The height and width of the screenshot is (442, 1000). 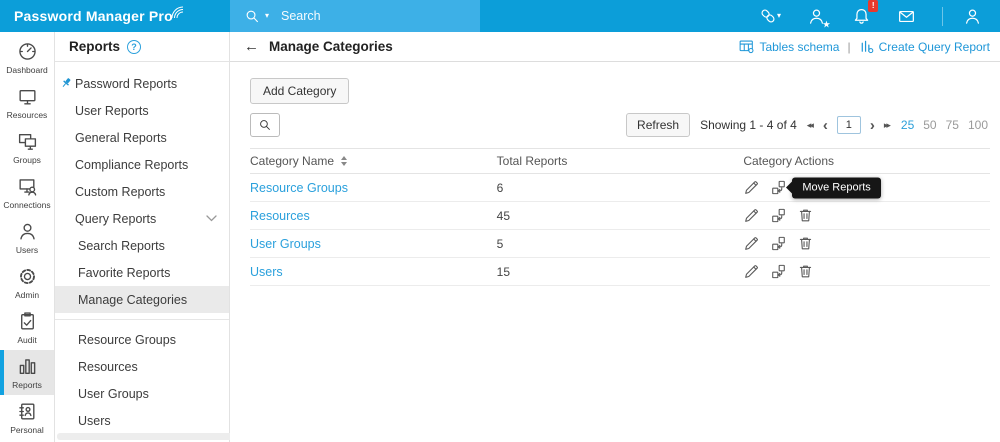 I want to click on subnav-item-user-reports: User Reports, so click(x=142, y=110).